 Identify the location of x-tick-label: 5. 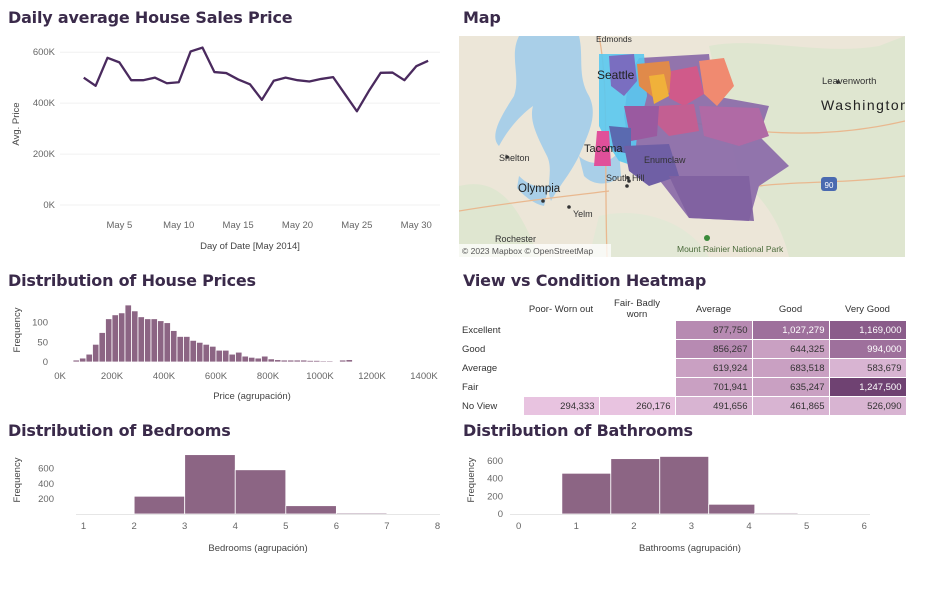
(806, 526).